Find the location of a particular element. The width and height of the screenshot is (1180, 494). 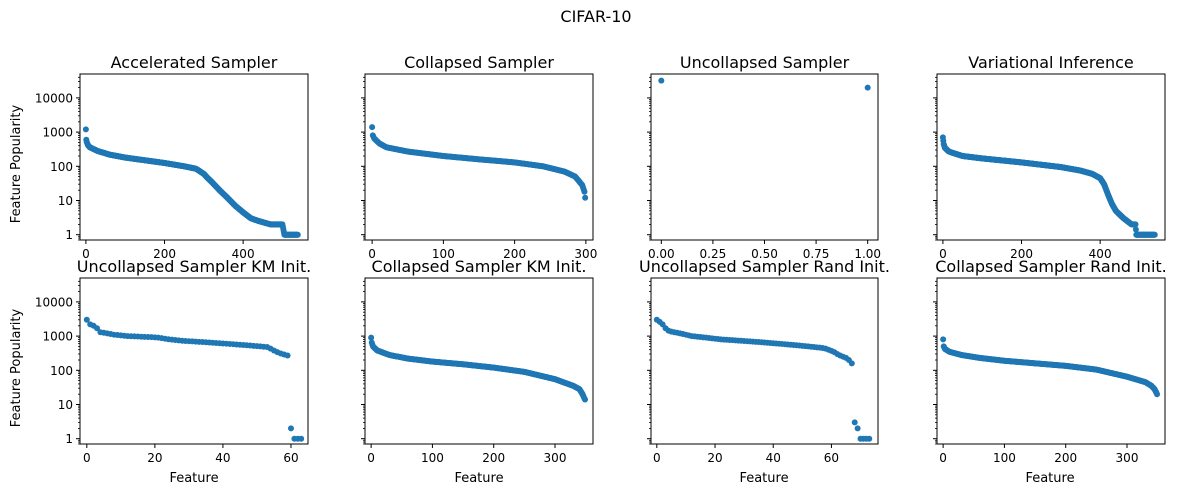

subplot-6: Collapsed Sampler KM Init. 0 100 200 300 is located at coordinates (477, 361).